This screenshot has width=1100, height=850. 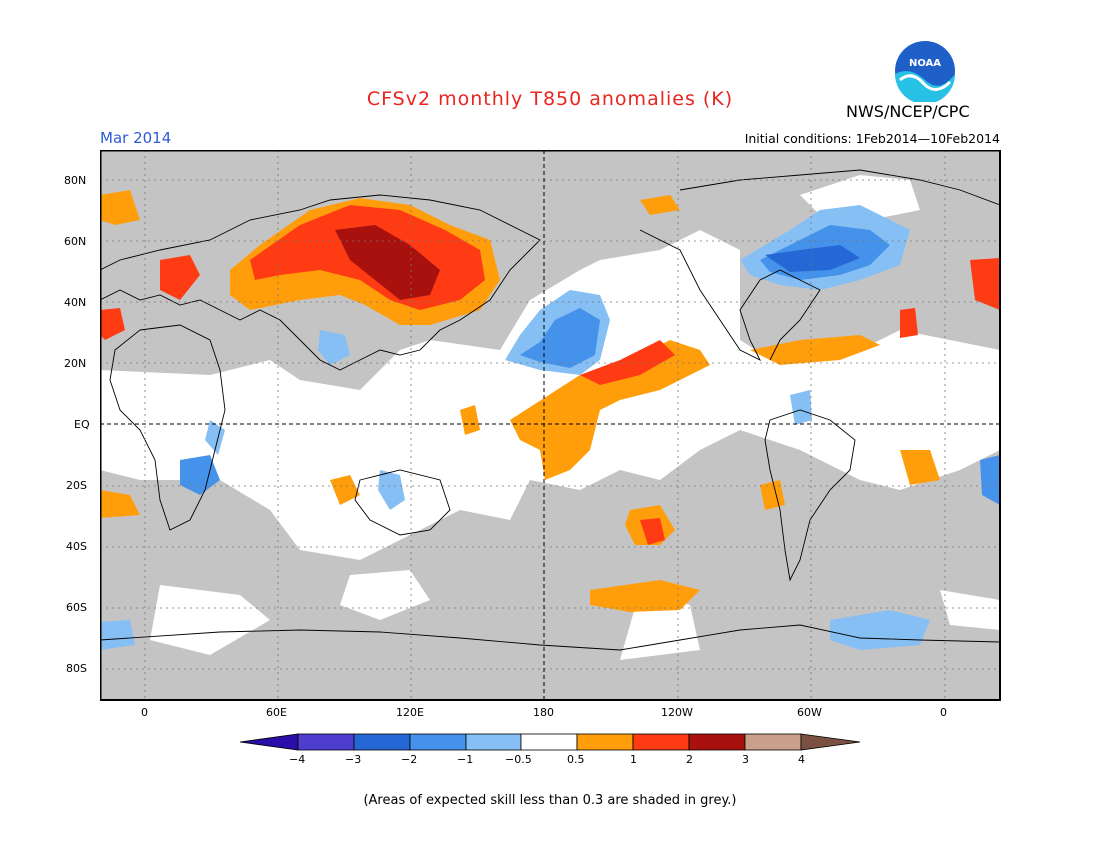 I want to click on chart-title: CFSv2 monthly T850 anomalies (K), so click(x=550, y=99).